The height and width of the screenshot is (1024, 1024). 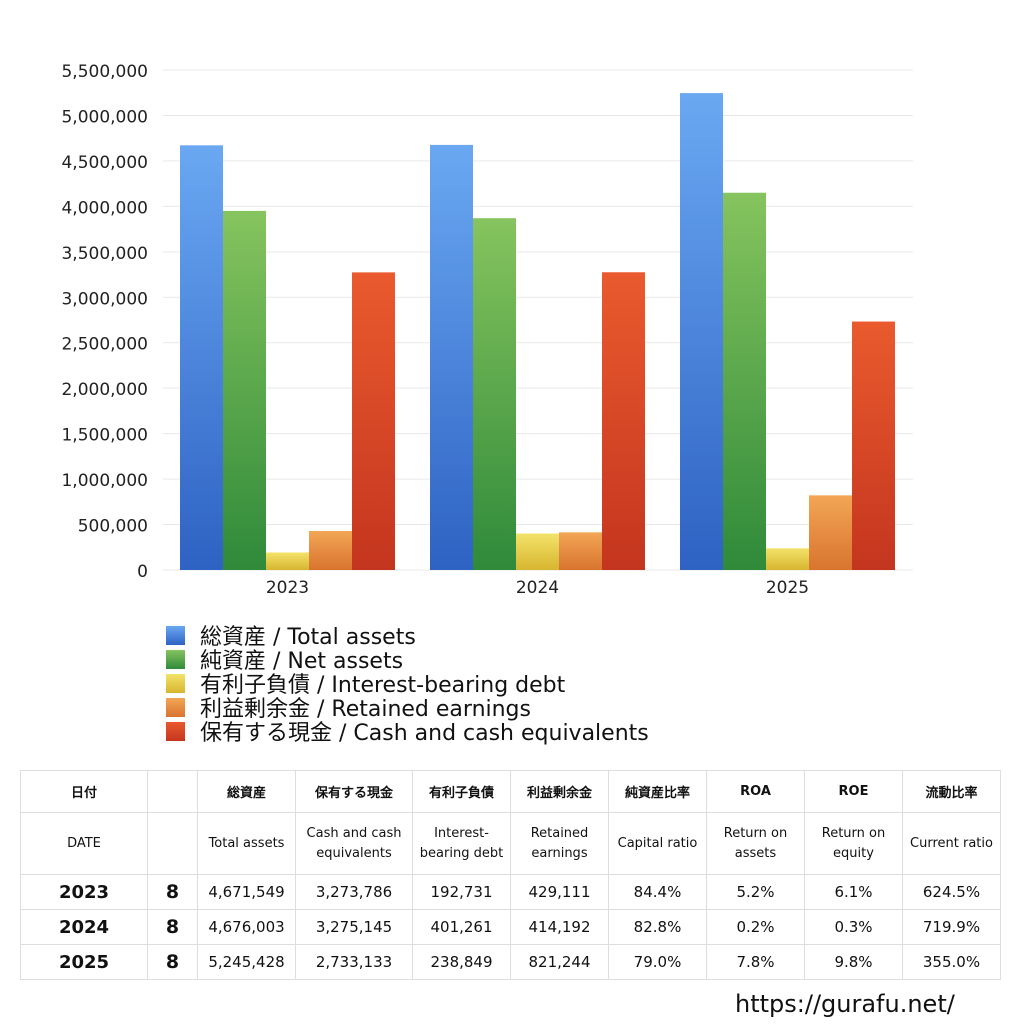 What do you see at coordinates (853, 927) in the screenshot?
I see `cell-roe: 0.3%` at bounding box center [853, 927].